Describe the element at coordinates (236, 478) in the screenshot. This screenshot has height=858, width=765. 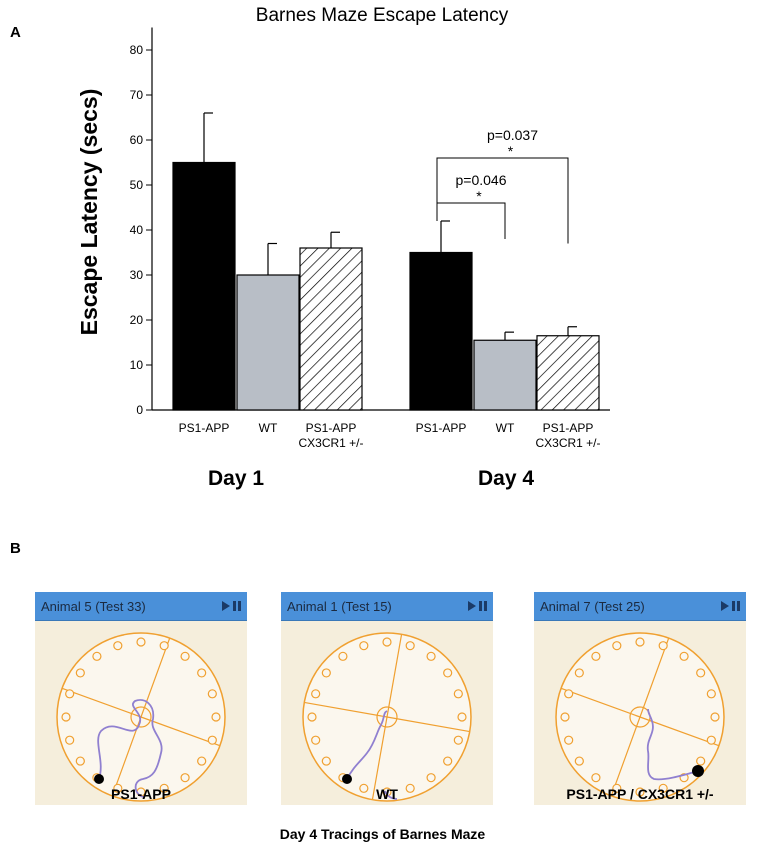
I see `group-label: Day 1` at that location.